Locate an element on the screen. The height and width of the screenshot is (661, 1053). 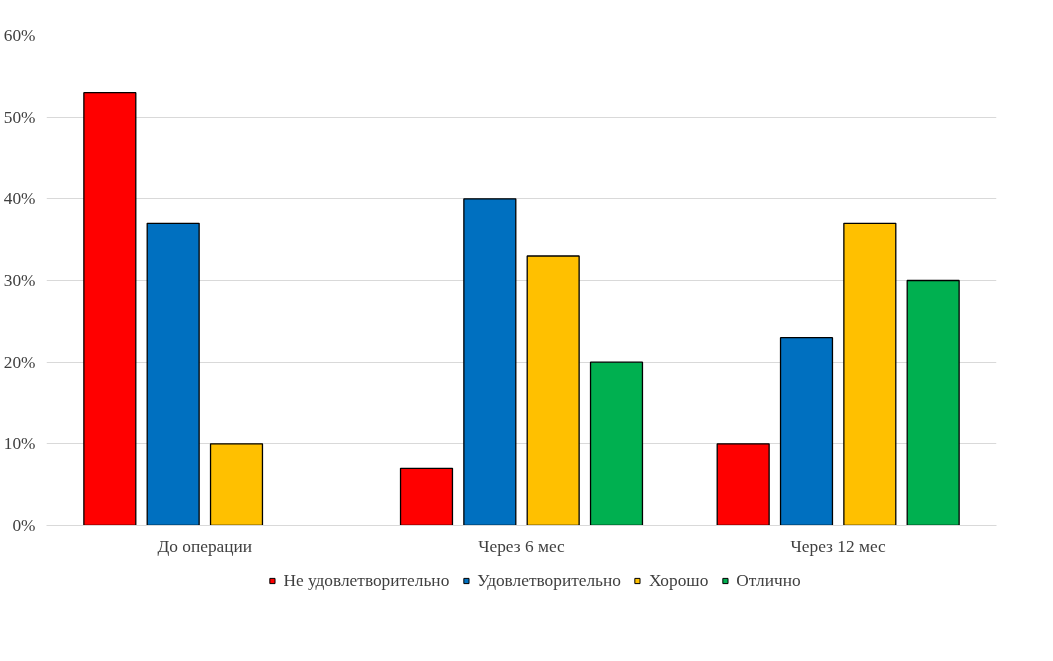
y-tick-label: 20% is located at coordinates (19, 362).